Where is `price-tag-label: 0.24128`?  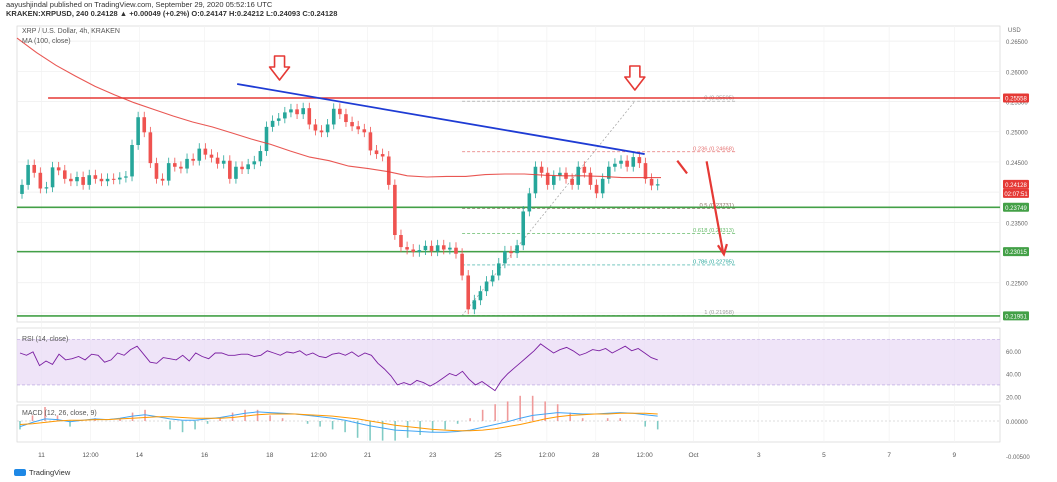
price-tag-label: 0.24128 is located at coordinates (1016, 186).